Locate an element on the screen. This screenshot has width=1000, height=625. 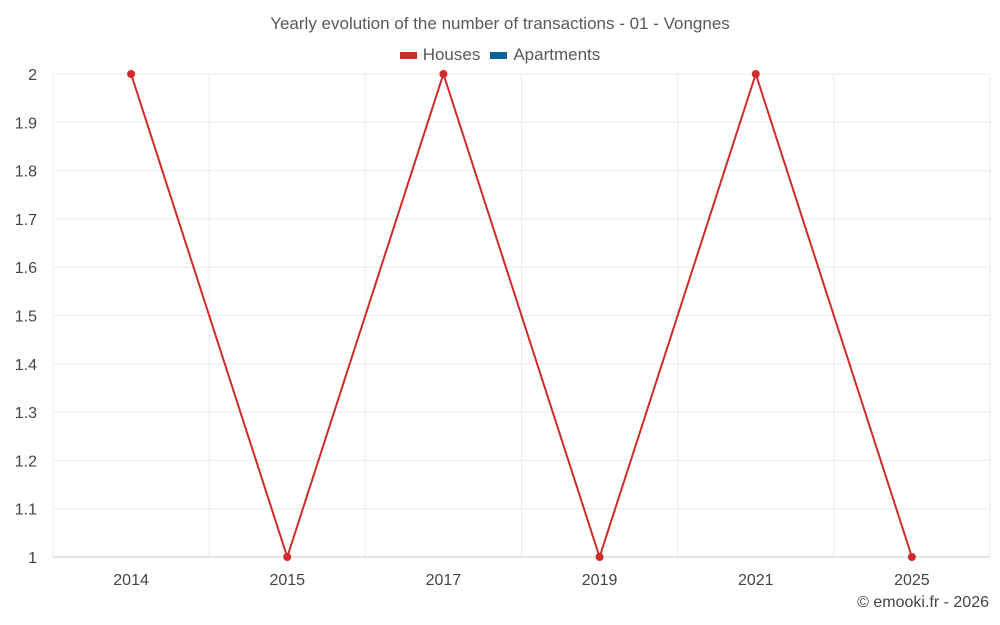
legend-swatch-houses is located at coordinates (408, 55).